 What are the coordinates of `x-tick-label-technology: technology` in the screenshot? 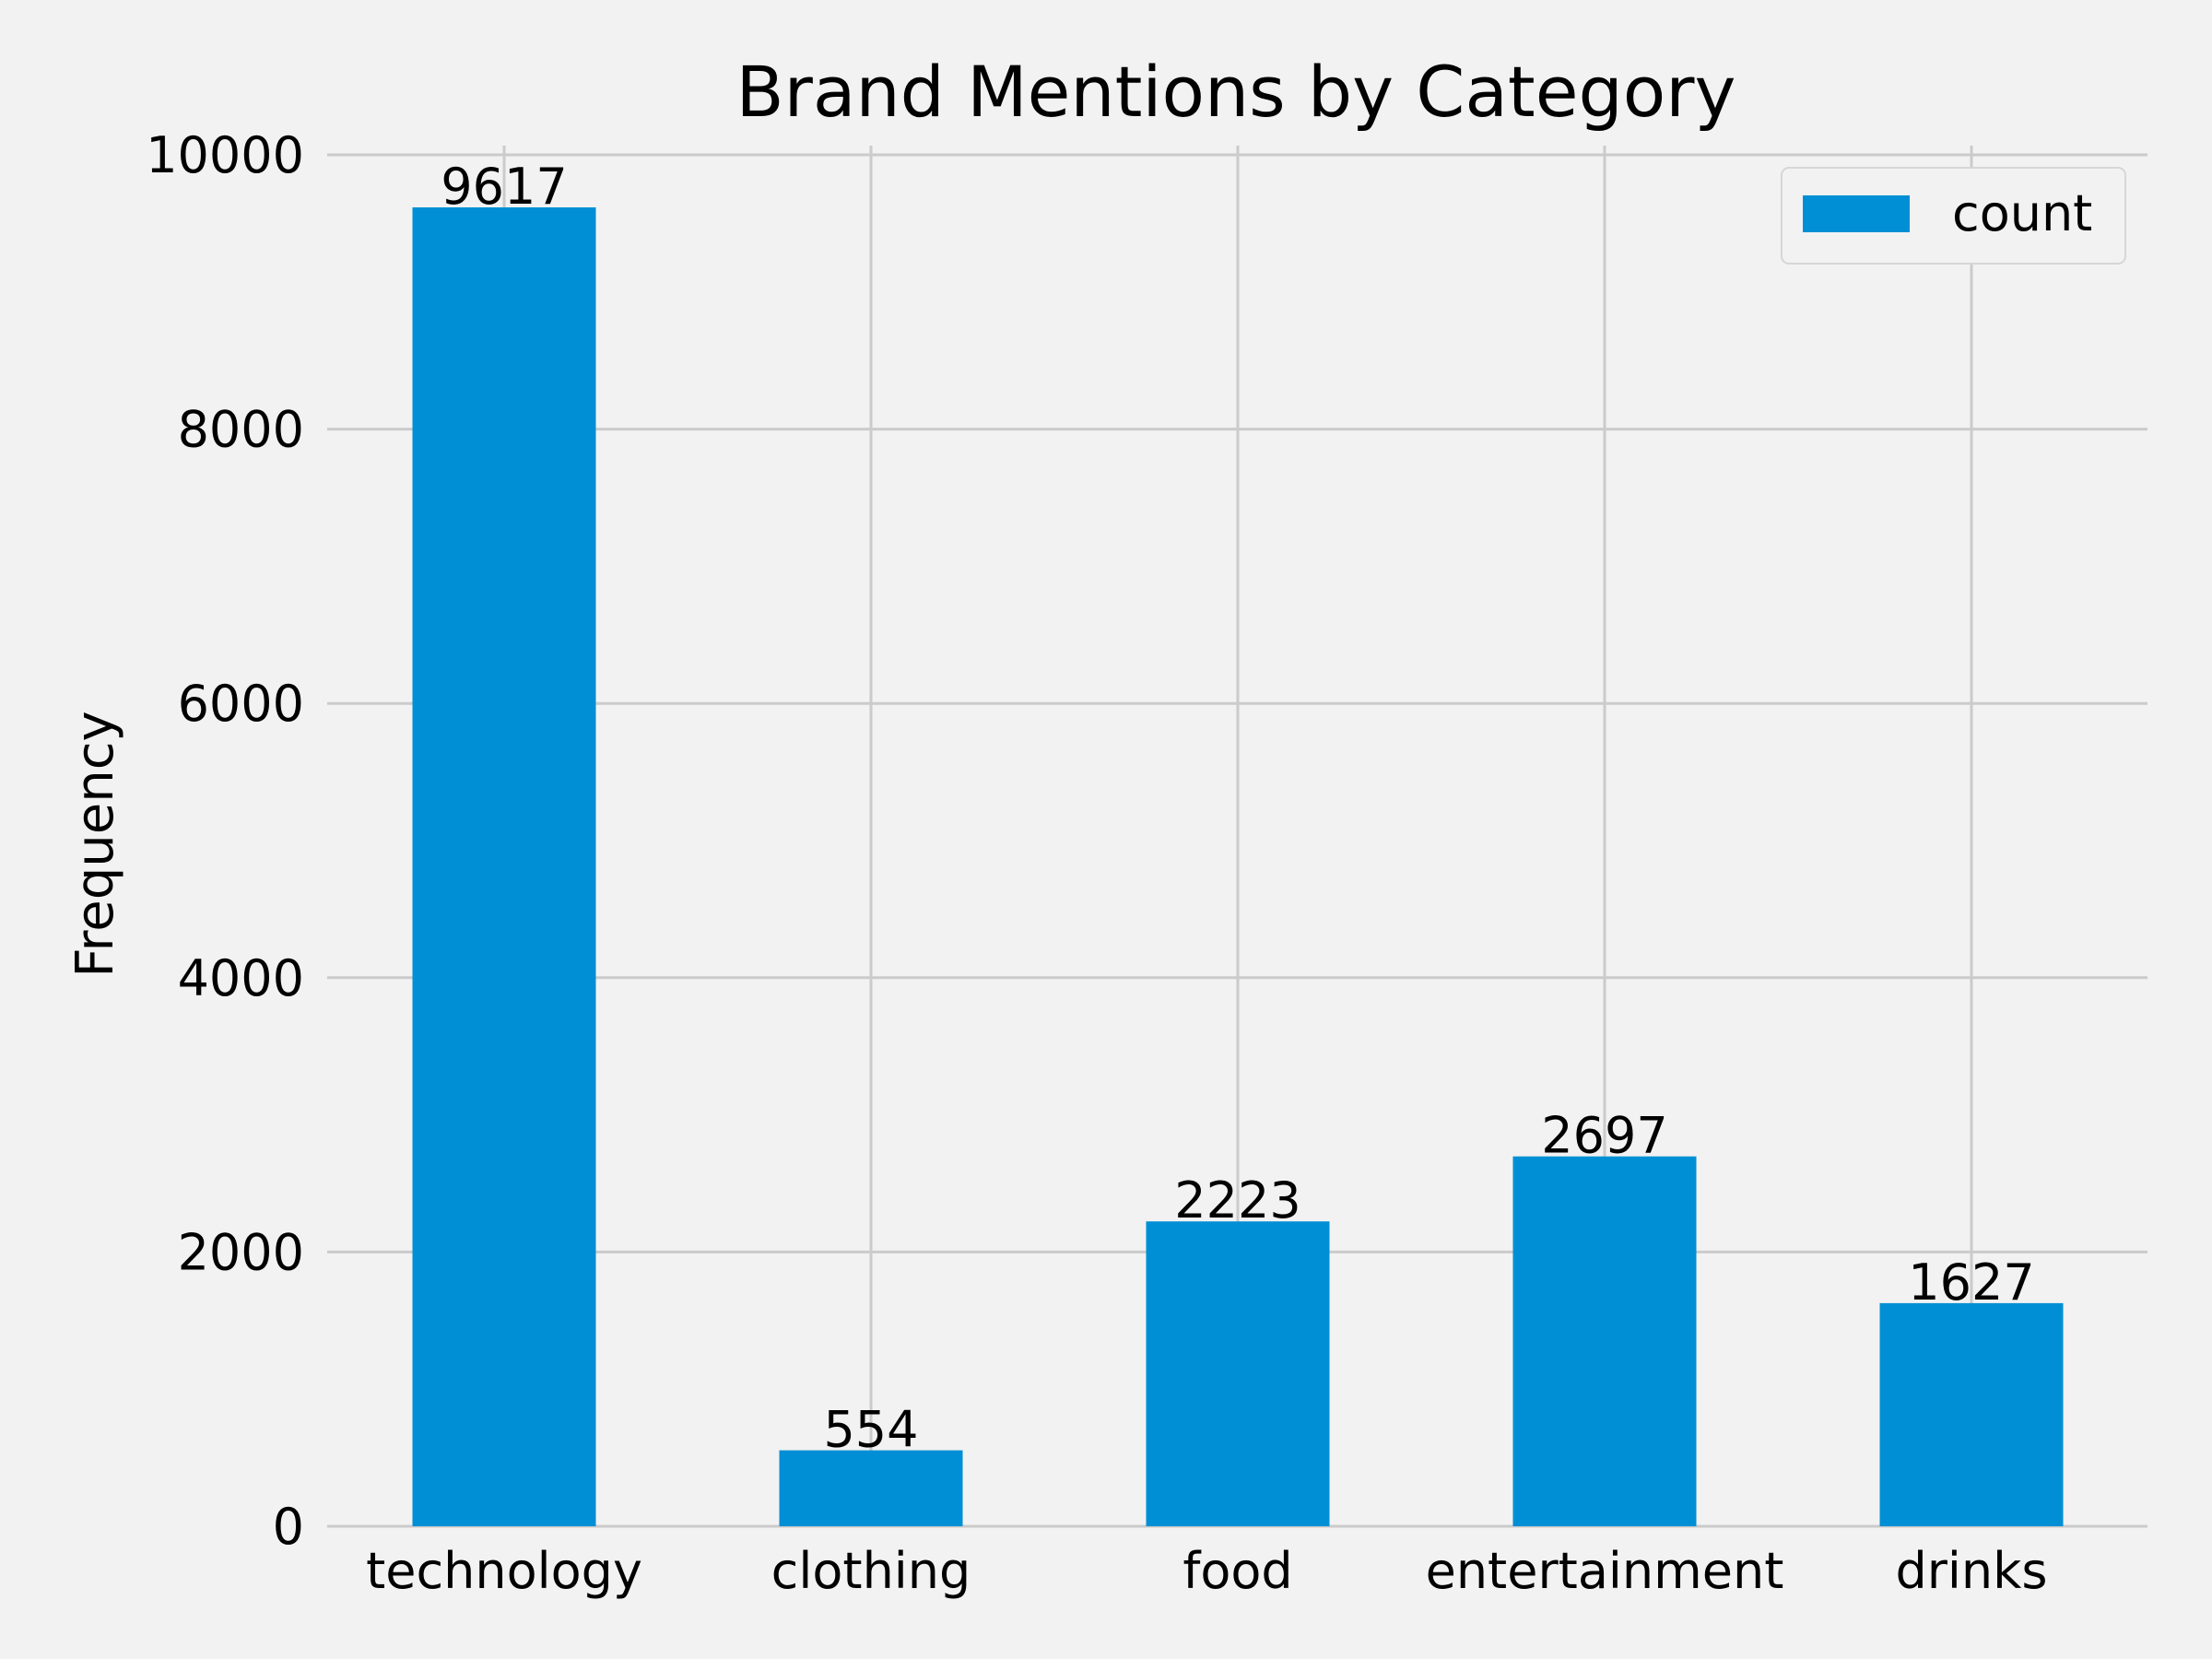 It's located at (504, 1571).